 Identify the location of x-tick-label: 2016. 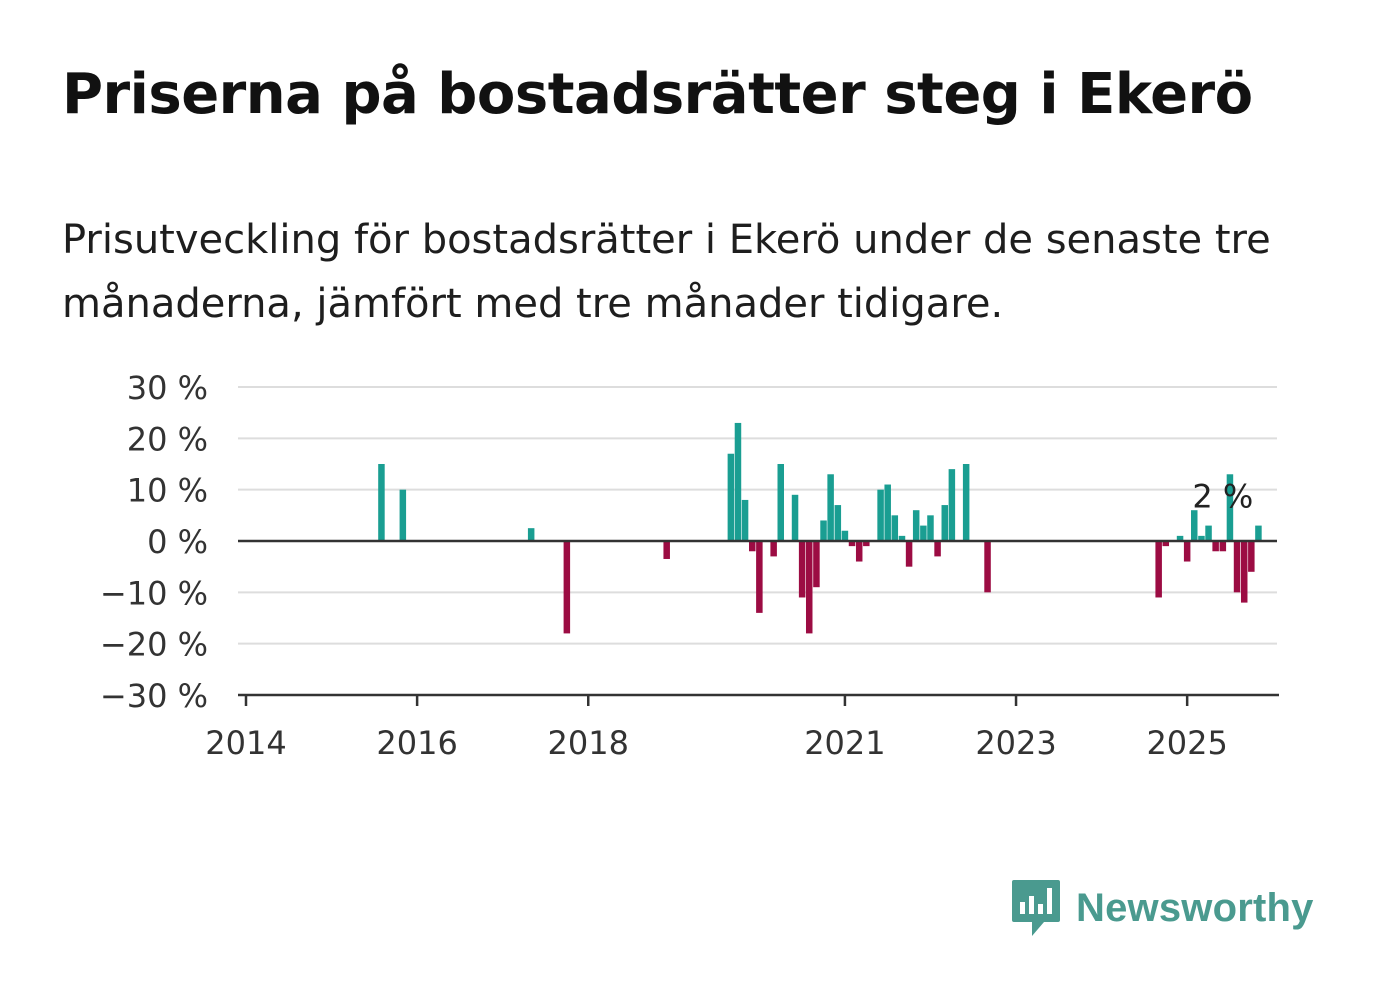
(416, 743).